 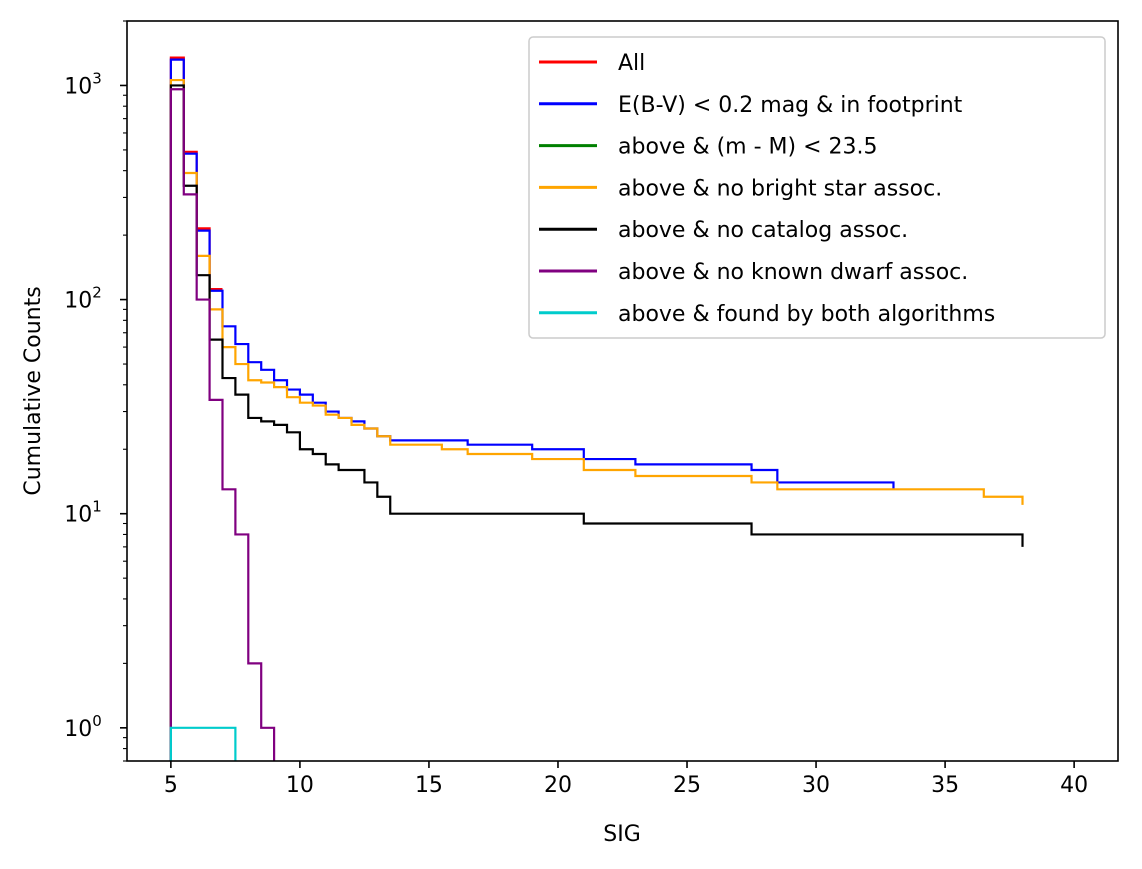 I want to click on legend-label: above & no known dwarf assoc., so click(x=793, y=272).